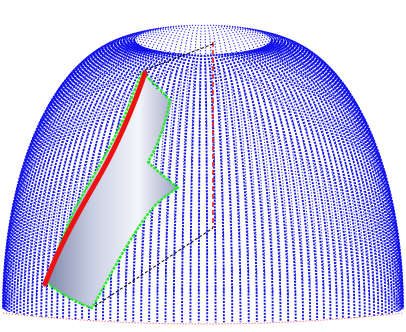 The image size is (406, 332). I want to click on bottom-guide-line, so click(154, 267).